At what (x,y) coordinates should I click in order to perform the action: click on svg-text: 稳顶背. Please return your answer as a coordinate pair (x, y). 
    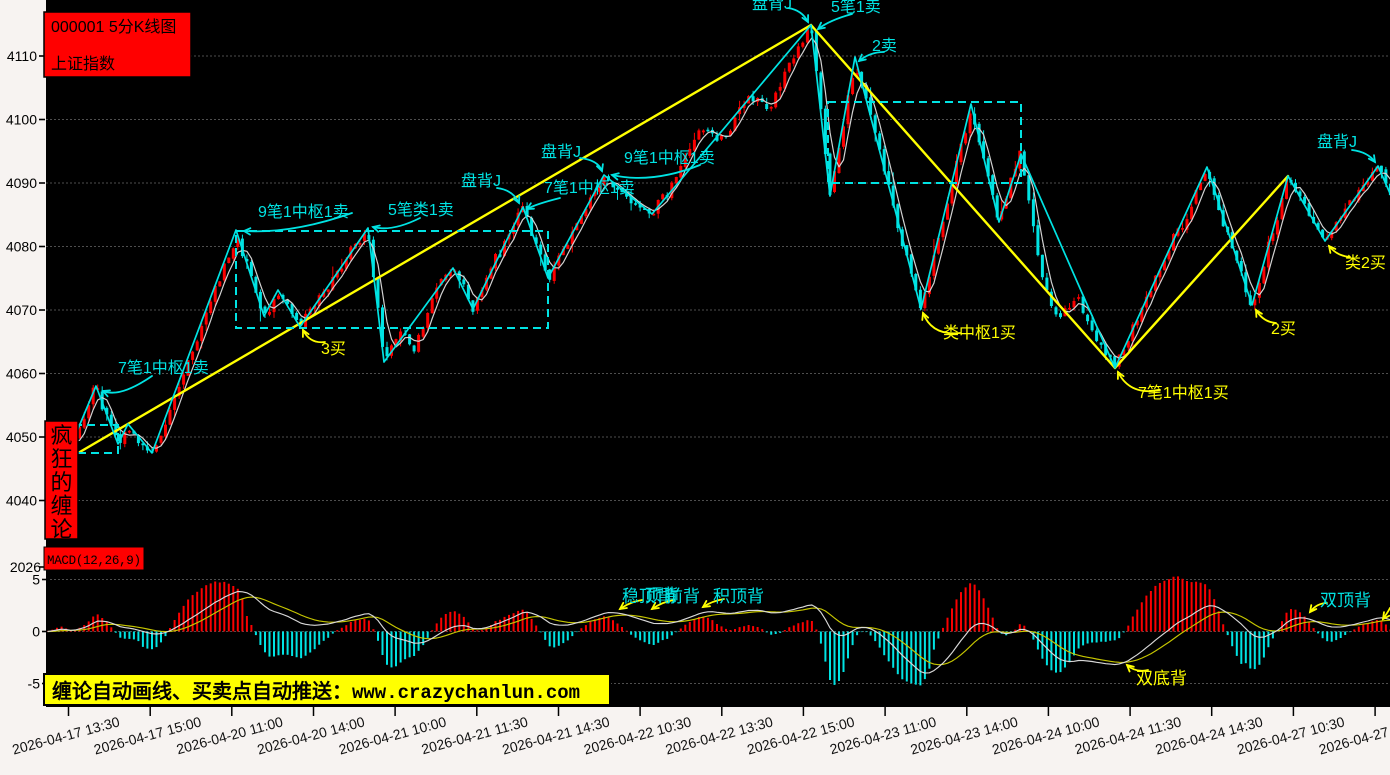
    Looking at the image, I should click on (647, 596).